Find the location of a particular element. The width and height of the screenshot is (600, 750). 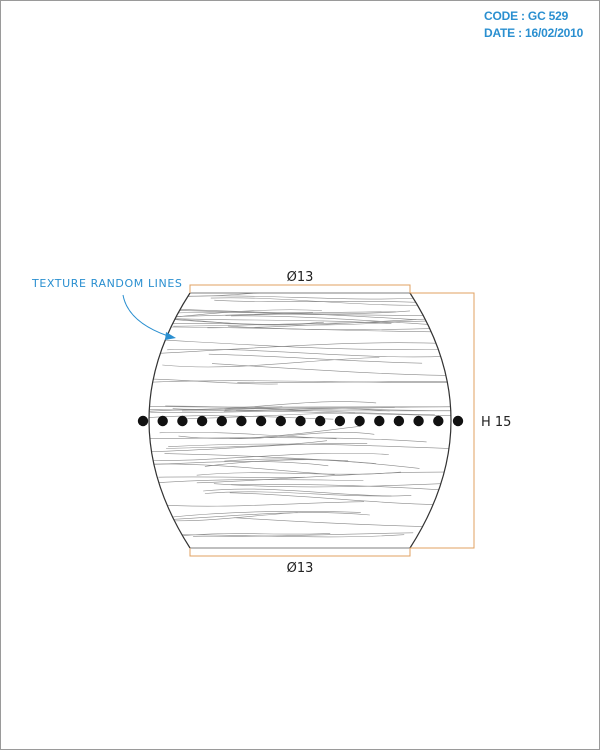

top-diameter-label: Ø13 is located at coordinates (300, 277).